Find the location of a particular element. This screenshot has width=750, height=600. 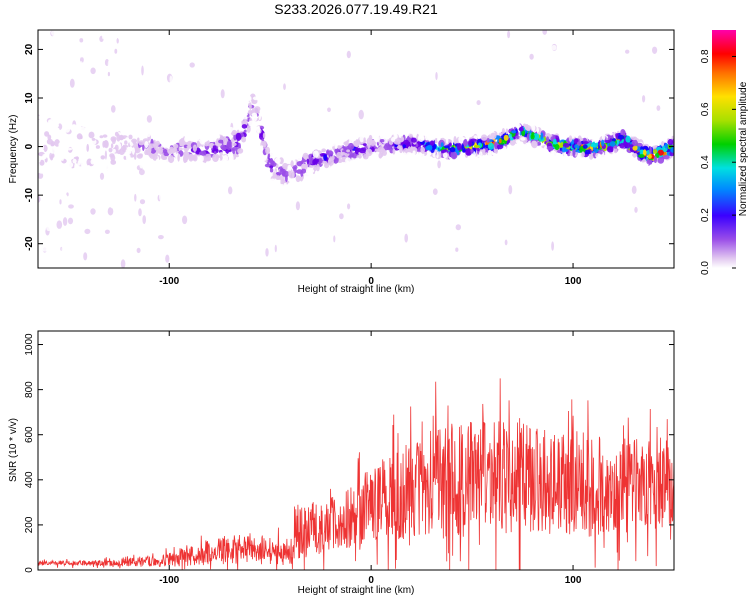

colorbar-gradient is located at coordinates (724, 149).